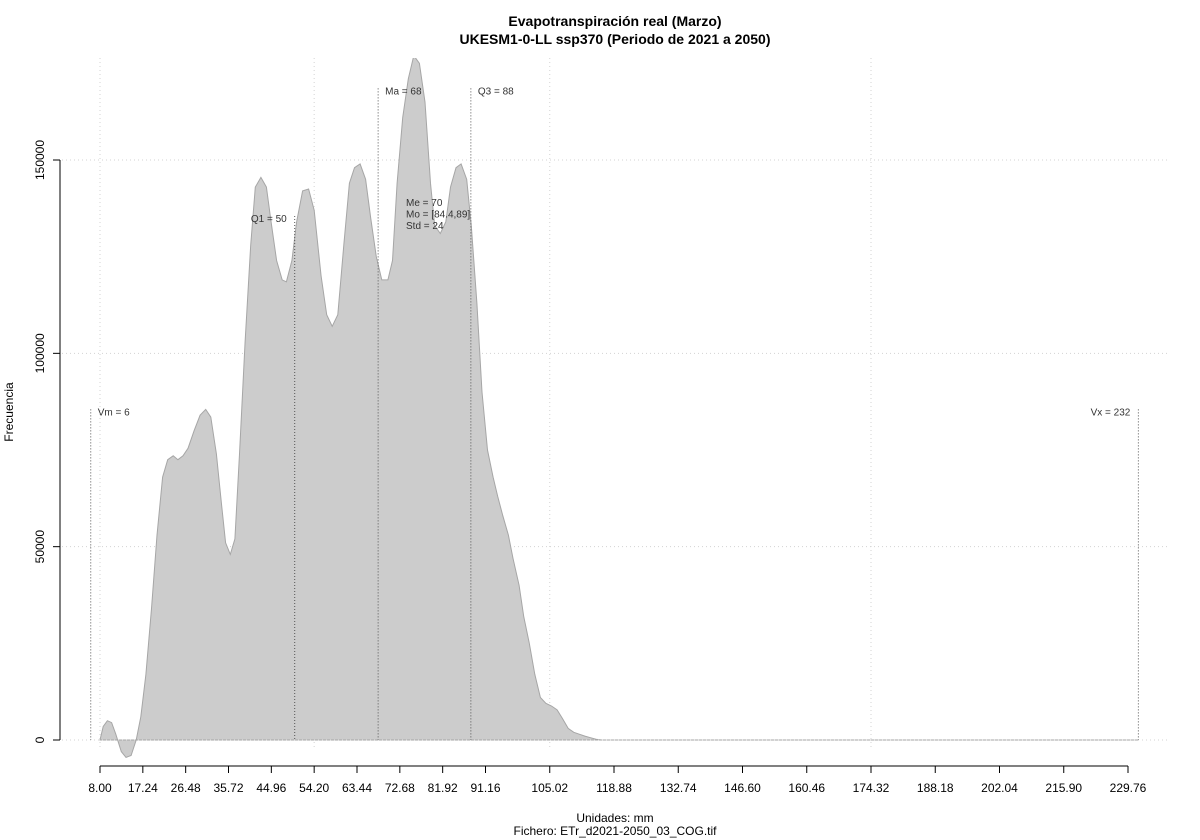 This screenshot has height=840, width=1200. I want to click on x-tick-label: 188.18, so click(935, 788).